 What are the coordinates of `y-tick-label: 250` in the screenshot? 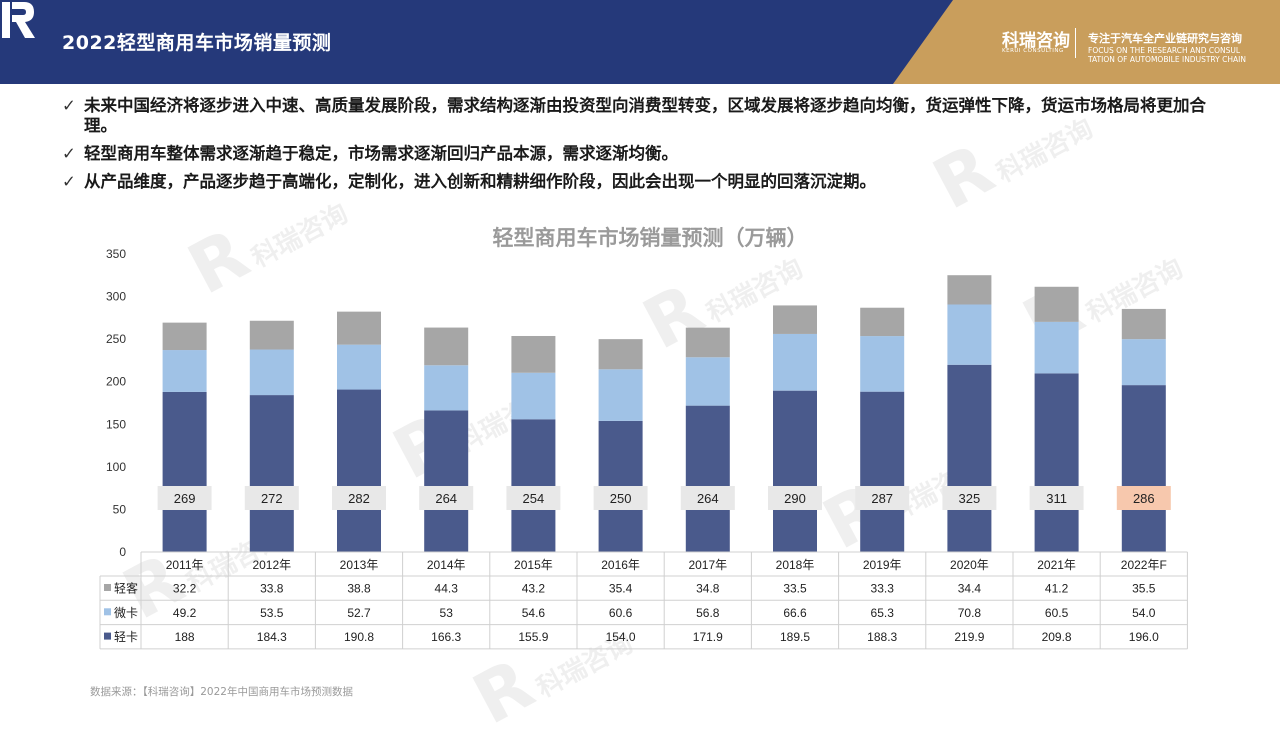 It's located at (116, 339).